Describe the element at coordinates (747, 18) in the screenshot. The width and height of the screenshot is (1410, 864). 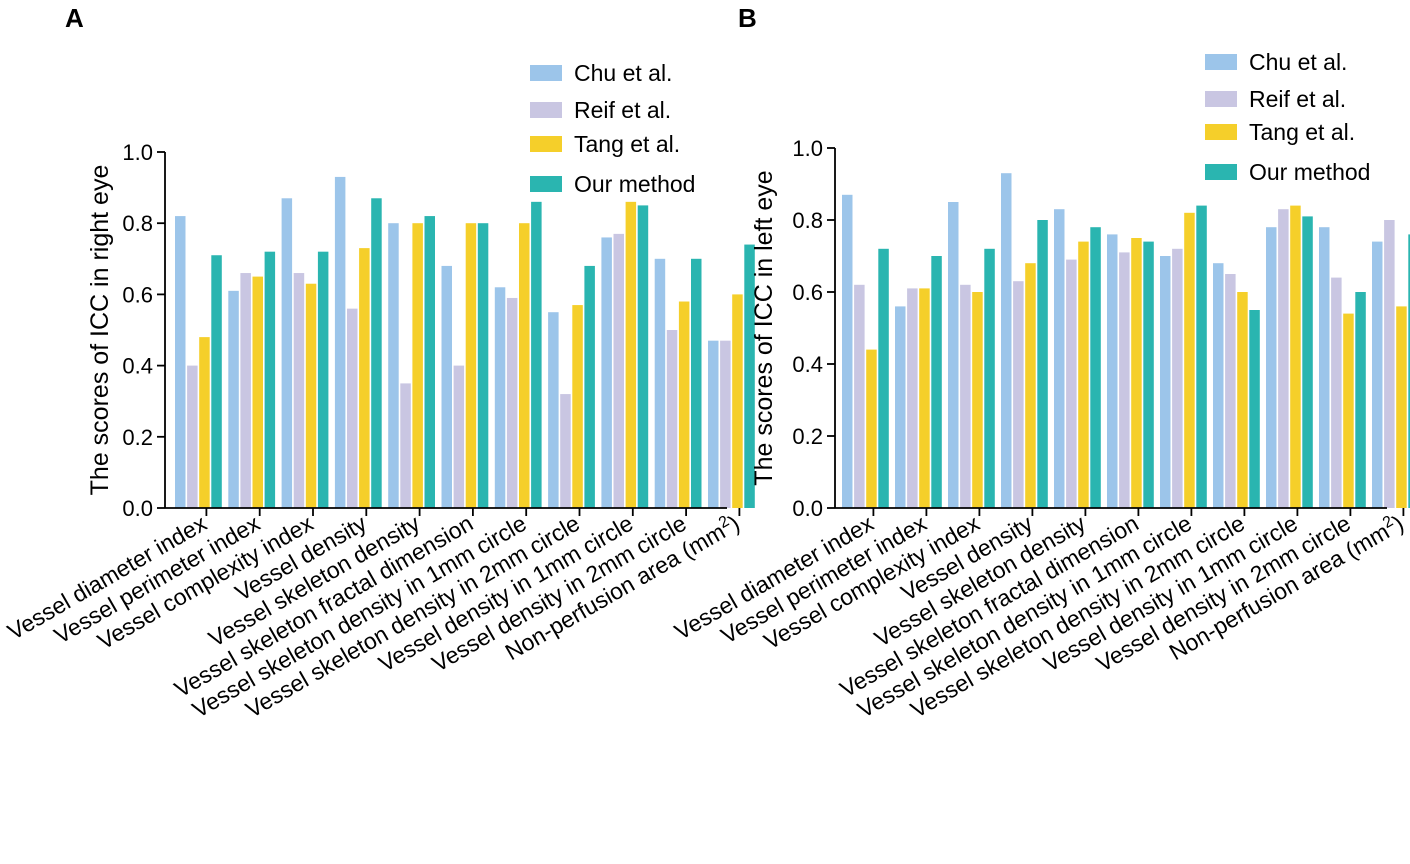
I see `panel-letter: B` at that location.